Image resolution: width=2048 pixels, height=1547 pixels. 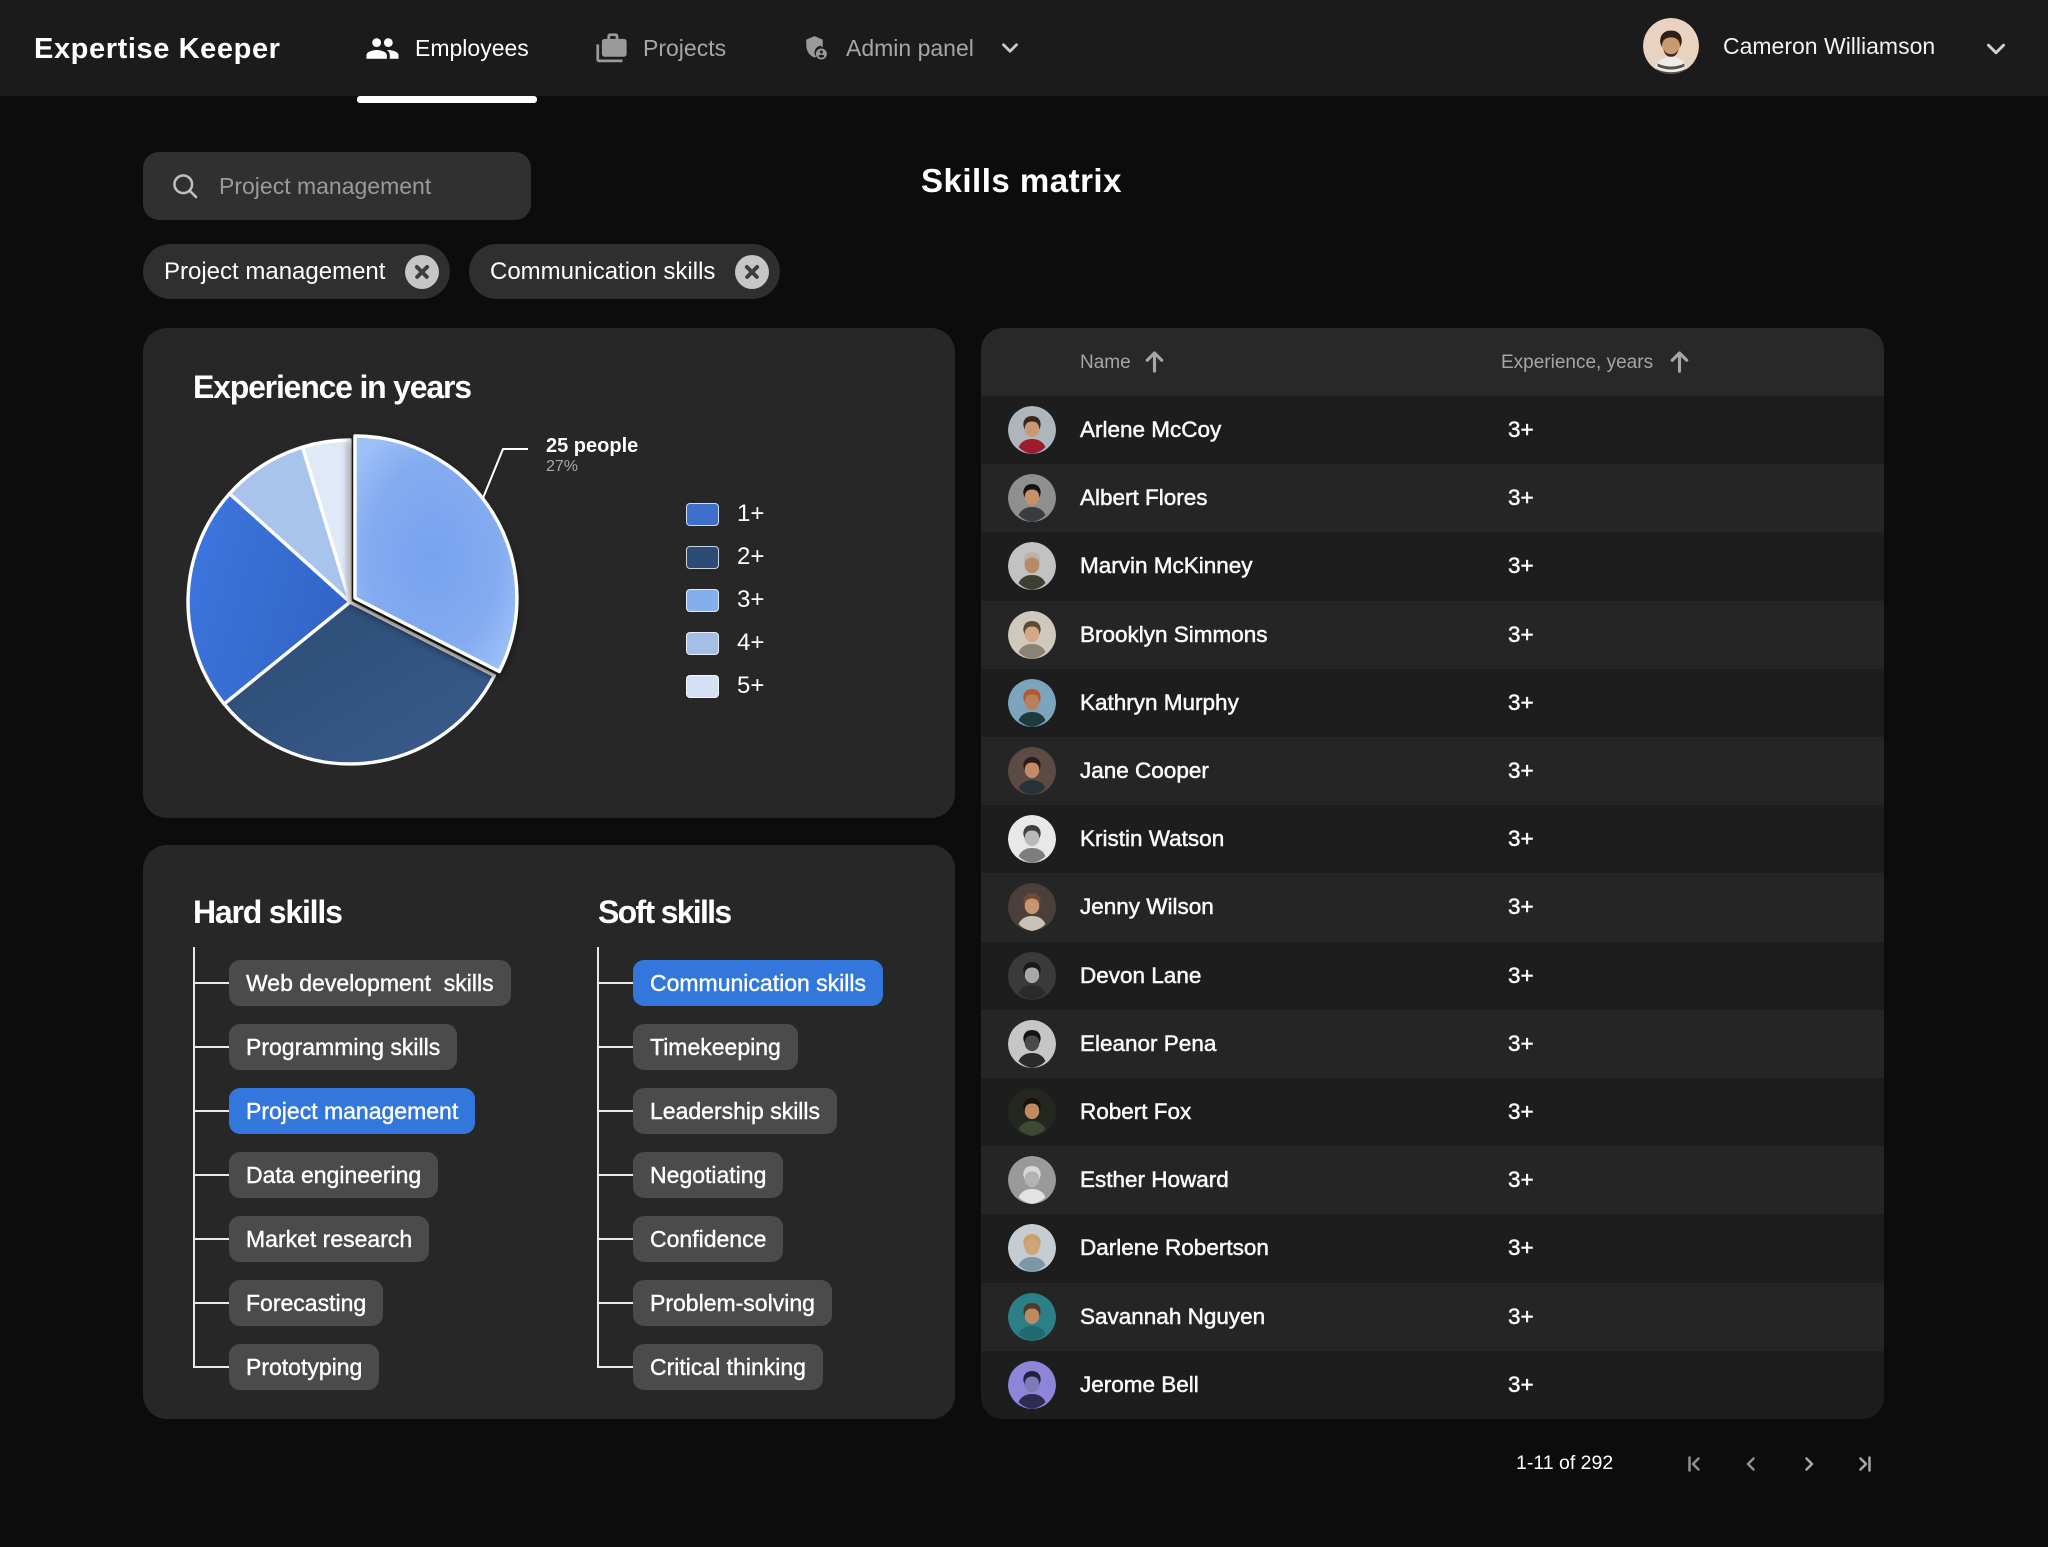 What do you see at coordinates (592, 446) in the screenshot?
I see `svg-text: 25 people` at bounding box center [592, 446].